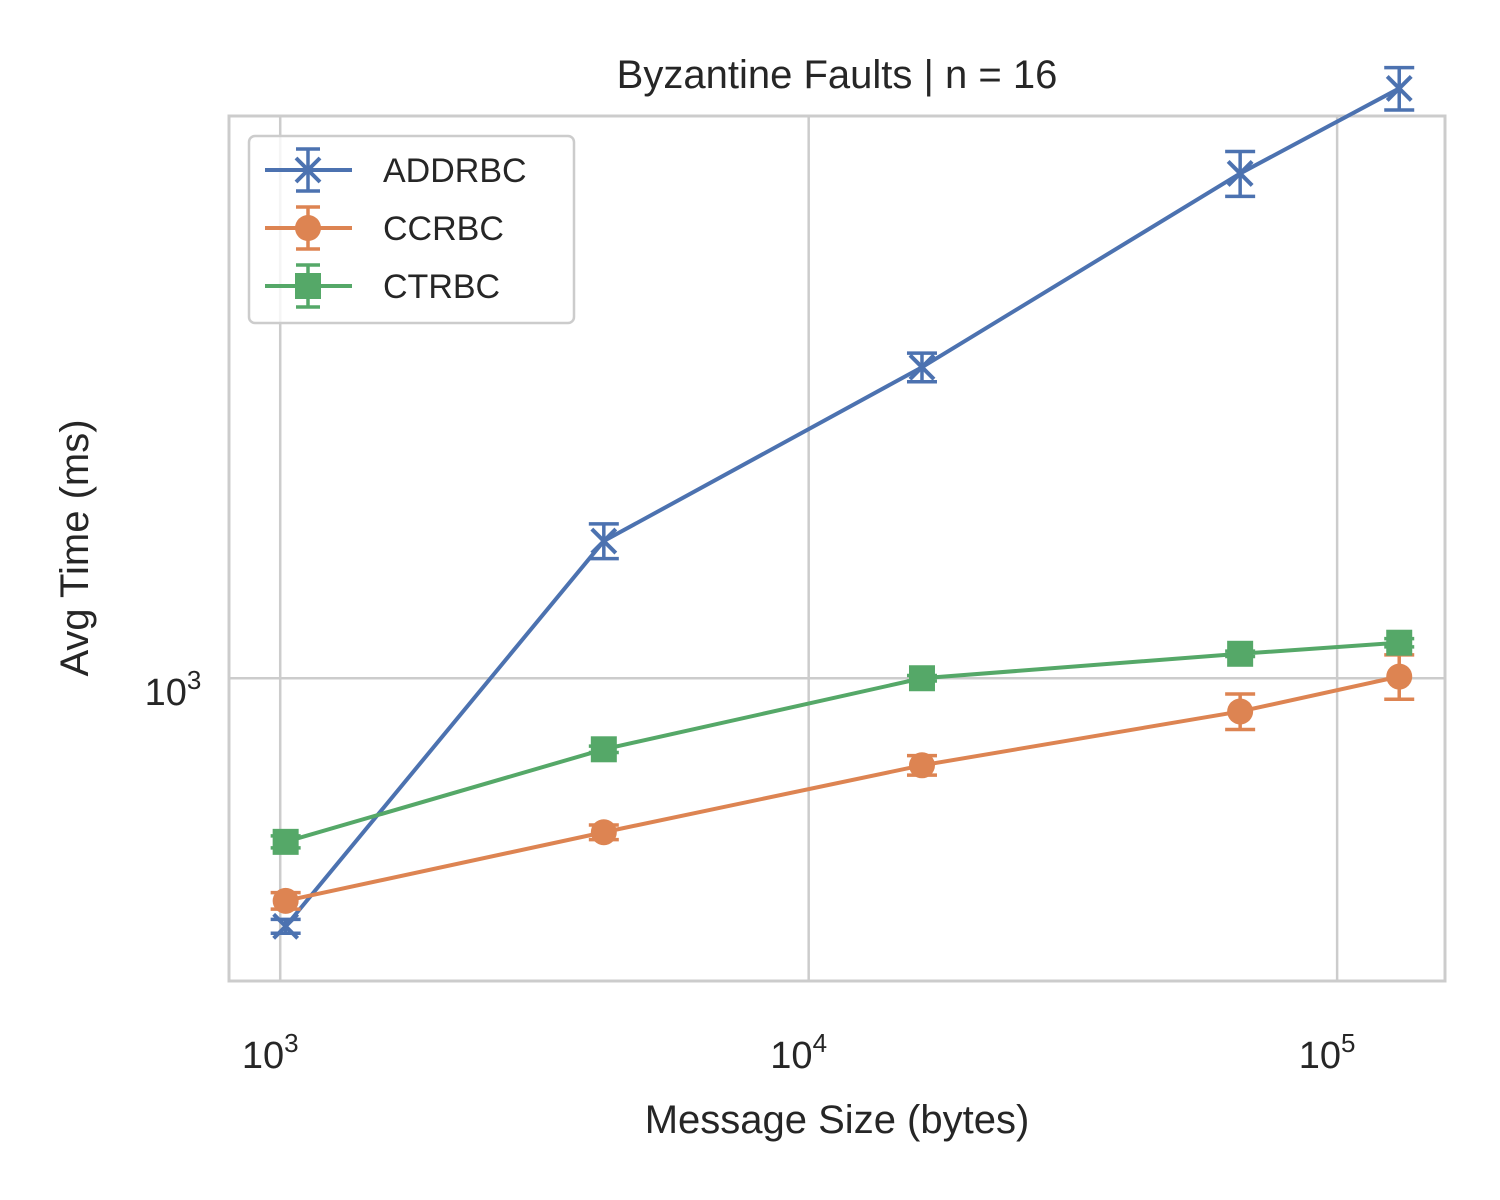 The image size is (1500, 1200). I want to click on legend-label: CTRBC, so click(441, 287).